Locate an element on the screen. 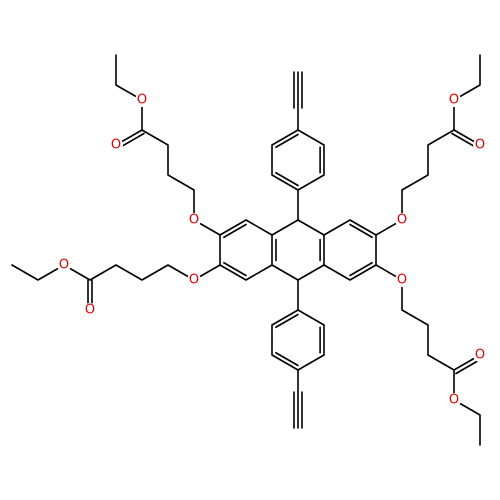  core-middle-ring is located at coordinates (298, 250).